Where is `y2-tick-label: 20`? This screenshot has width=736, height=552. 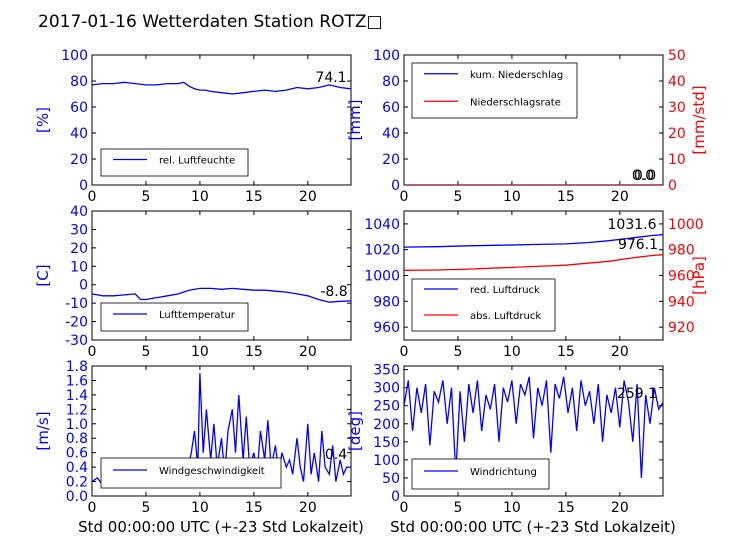 y2-tick-label: 20 is located at coordinates (677, 134).